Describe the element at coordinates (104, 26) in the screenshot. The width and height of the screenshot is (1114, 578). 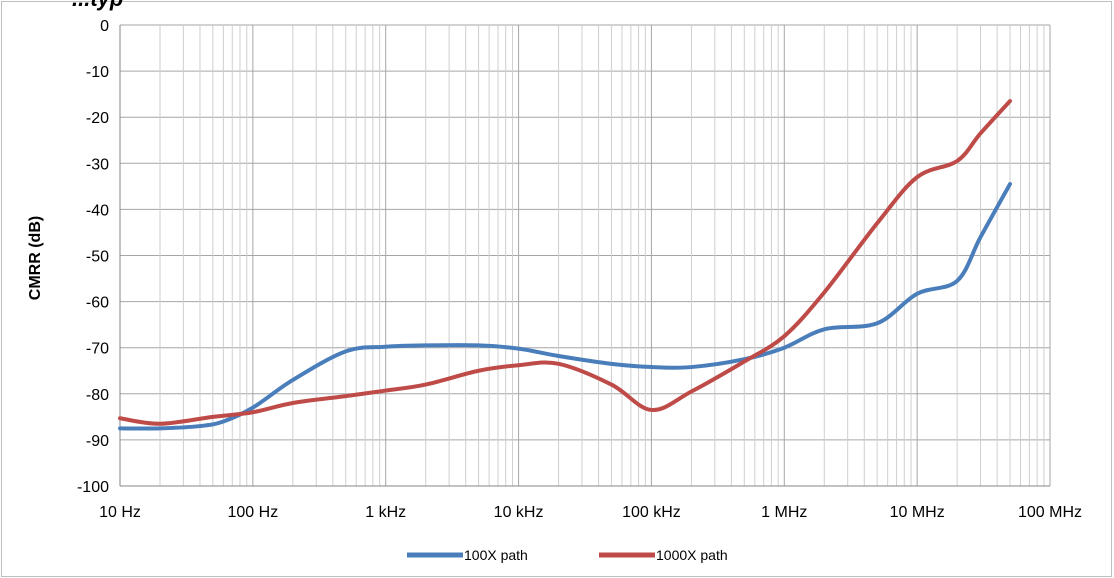
I see `y-tick-label: 0` at that location.